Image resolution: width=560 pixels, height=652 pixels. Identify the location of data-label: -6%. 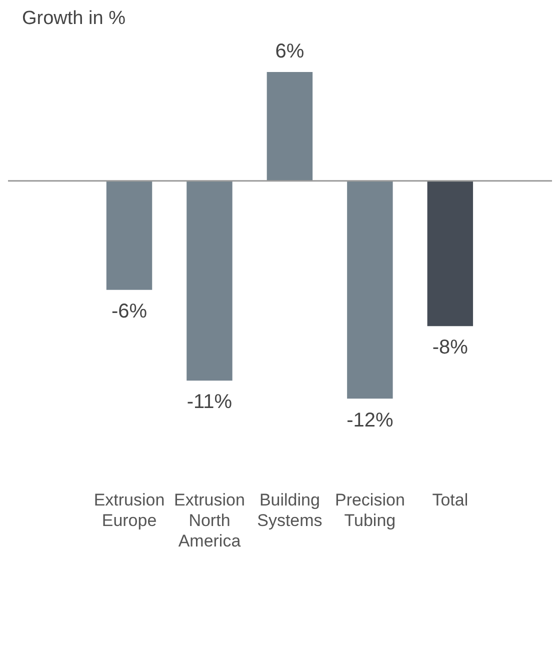
(129, 311).